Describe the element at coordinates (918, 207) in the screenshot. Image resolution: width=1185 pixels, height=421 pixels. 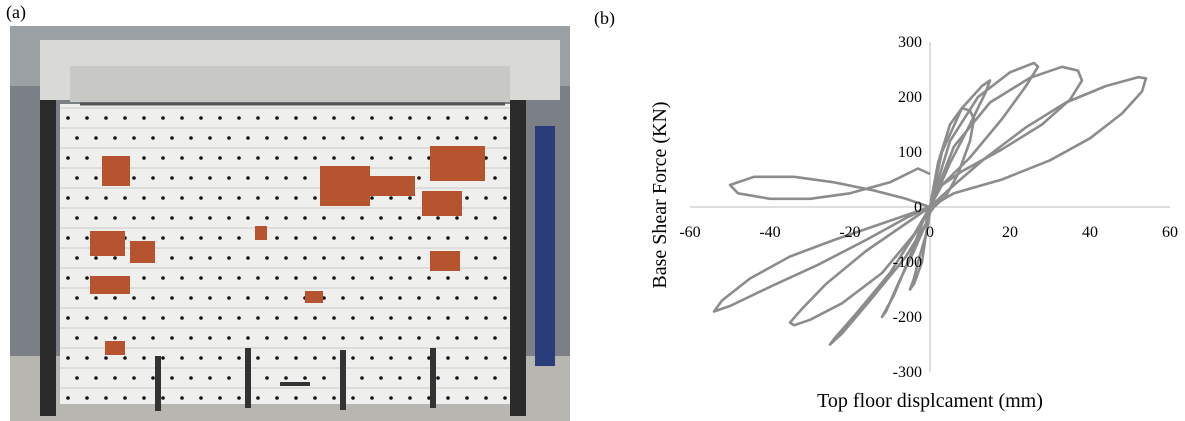
I see `y-tick-label: 0` at that location.